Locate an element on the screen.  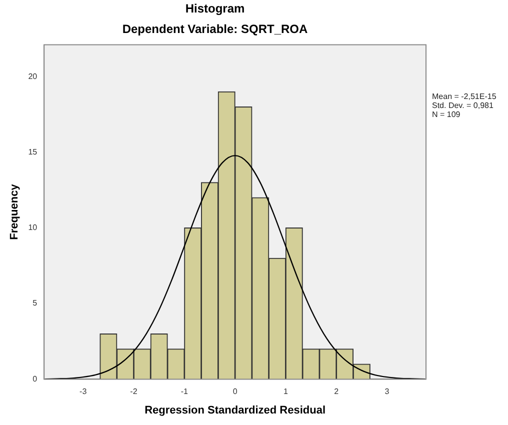
y-tick-label: 20 is located at coordinates (33, 76).